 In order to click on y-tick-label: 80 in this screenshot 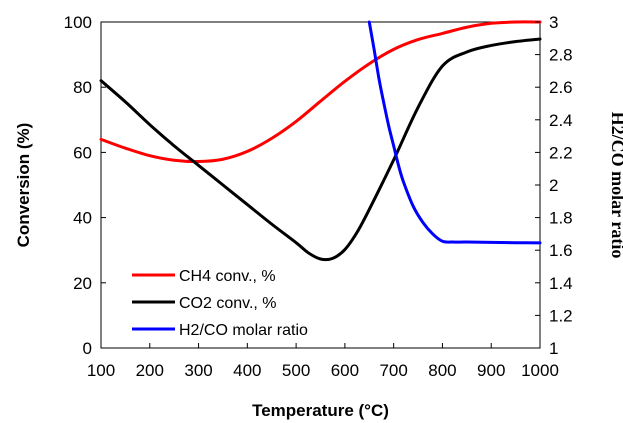, I will do `click(82, 87)`.